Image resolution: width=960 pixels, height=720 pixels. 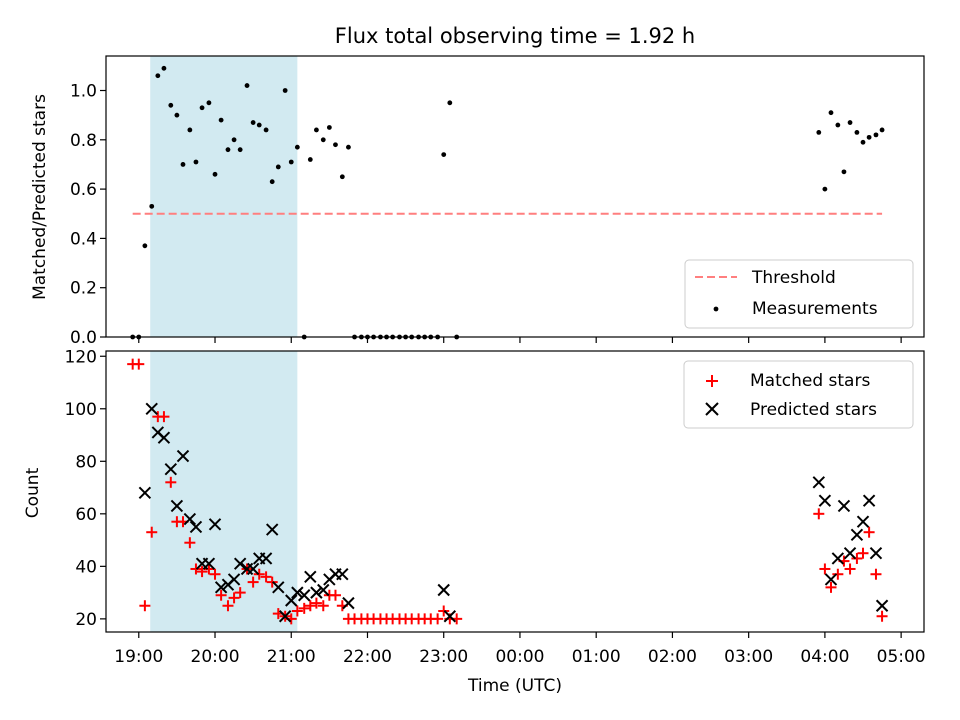 I want to click on legend: Matched stars Predicted stars, so click(x=798, y=394).